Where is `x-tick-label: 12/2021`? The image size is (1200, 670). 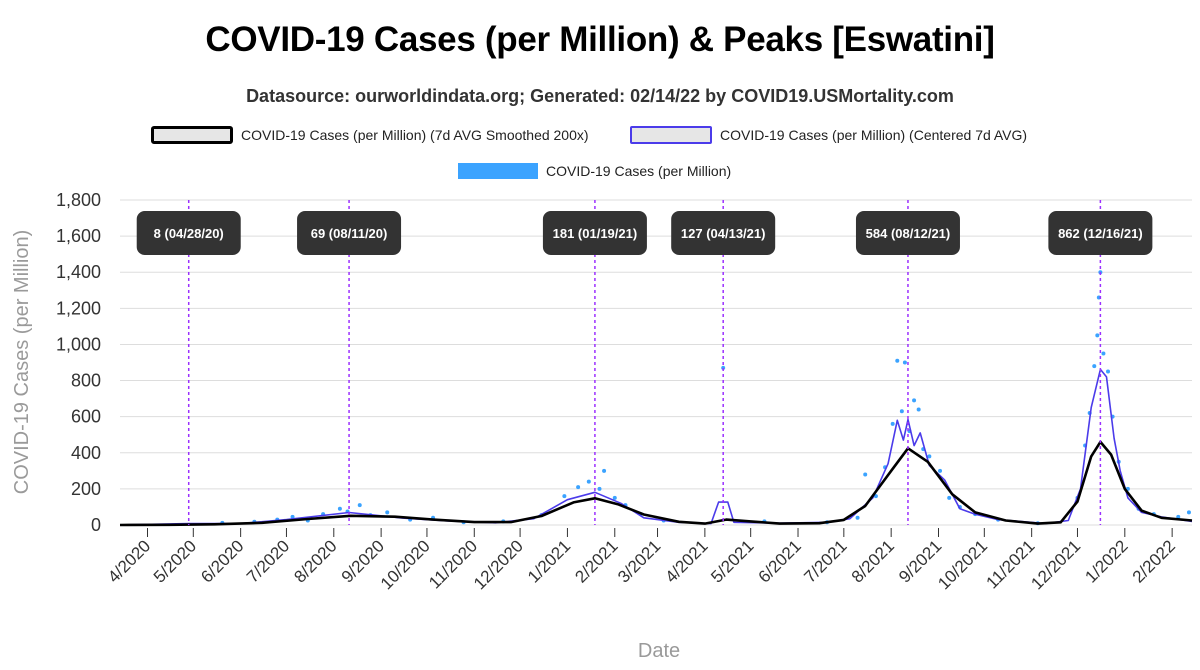
x-tick-label: 12/2021 is located at coordinates (1055, 564).